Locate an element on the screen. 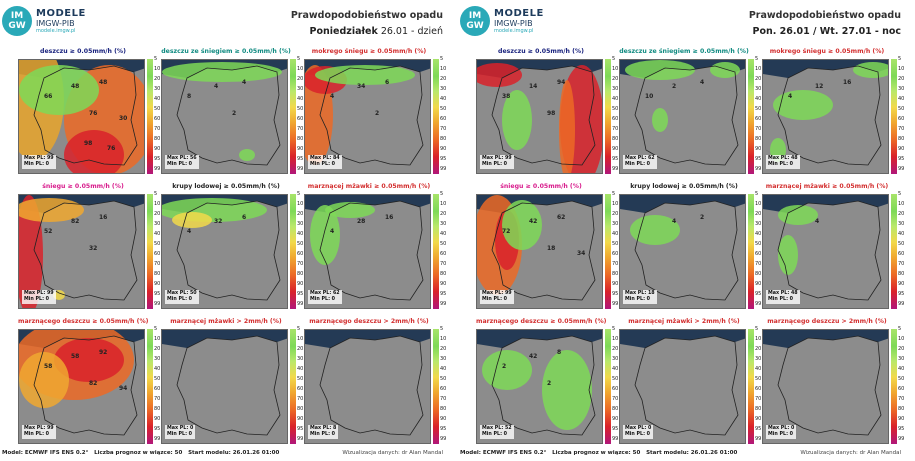 The height and width of the screenshot is (461, 915). max-min-stats: Max PL: 18 Min PL: 0 is located at coordinates (640, 297).